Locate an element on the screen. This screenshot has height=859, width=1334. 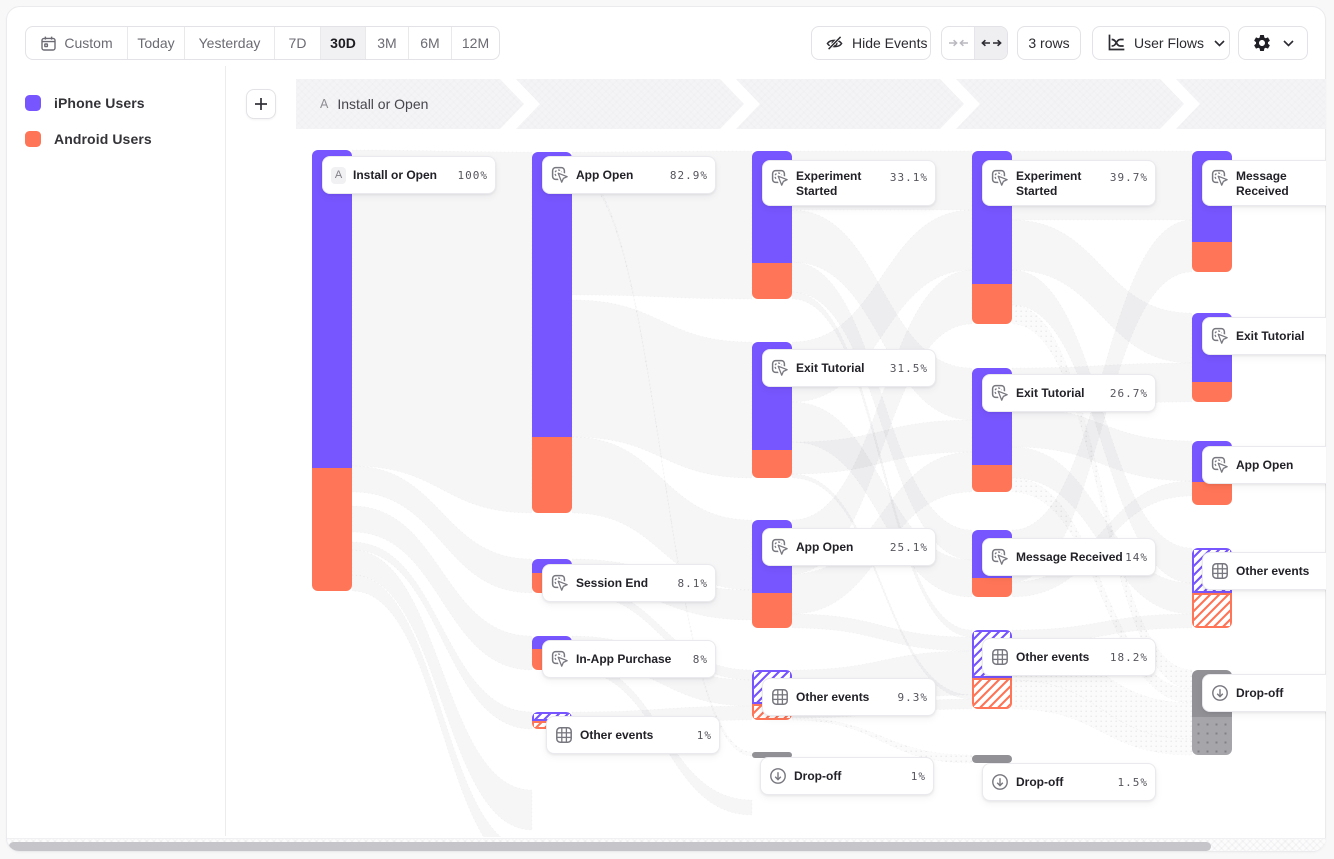
flow-node-bar-drop-off-col3 is located at coordinates (772, 755).